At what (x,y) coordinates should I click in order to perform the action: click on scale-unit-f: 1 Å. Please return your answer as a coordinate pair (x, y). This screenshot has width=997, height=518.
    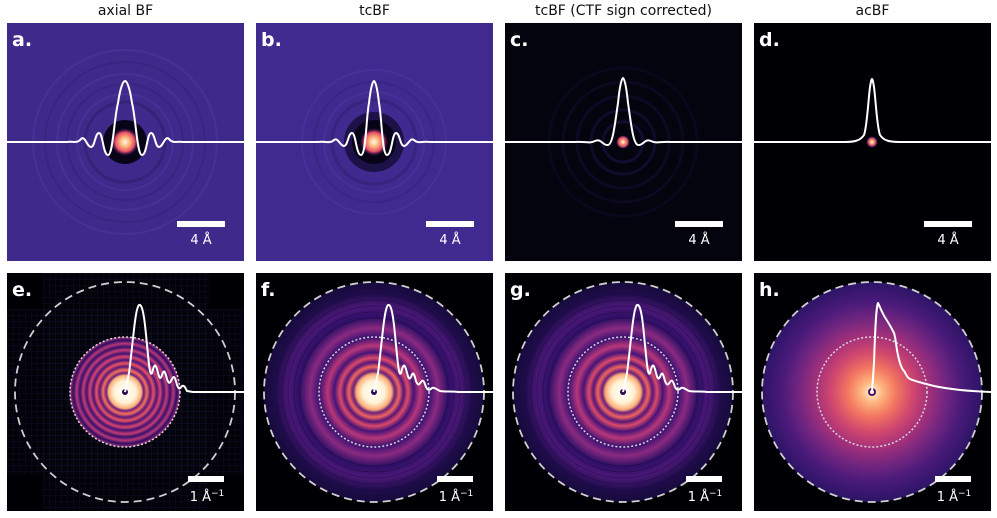
    Looking at the image, I should click on (449, 497).